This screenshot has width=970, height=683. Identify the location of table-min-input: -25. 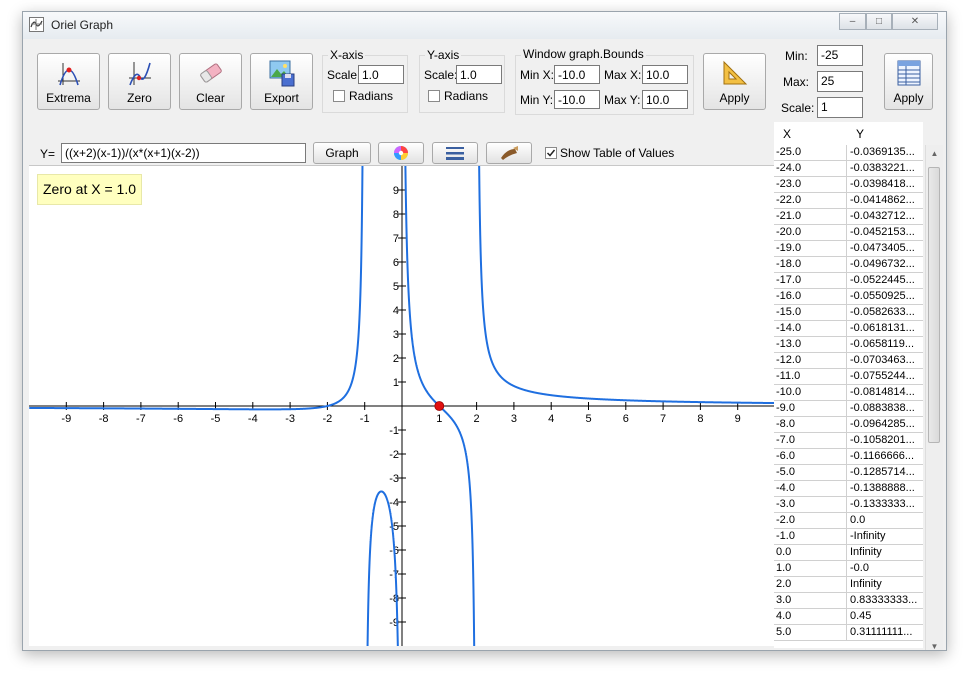
(840, 55).